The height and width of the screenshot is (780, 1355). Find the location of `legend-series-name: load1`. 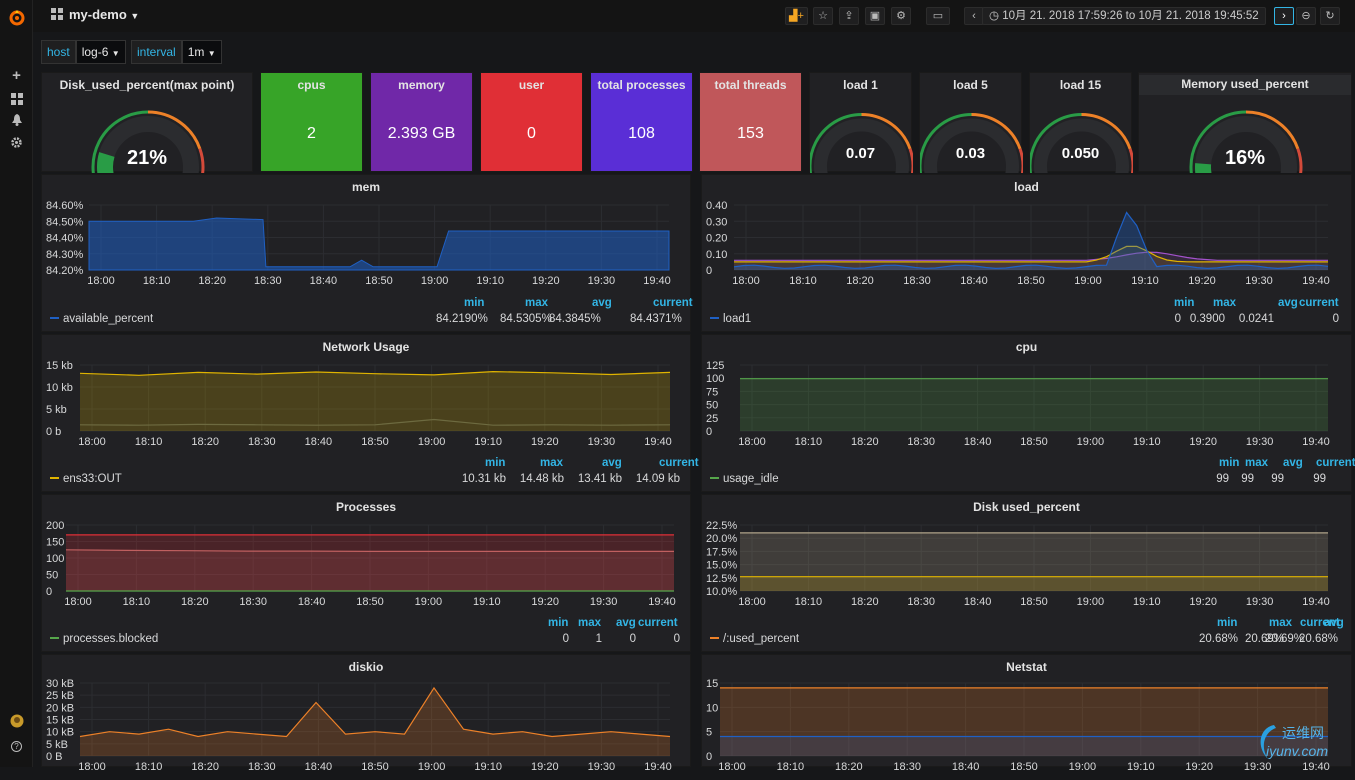

legend-series-name: load1 is located at coordinates (730, 319).